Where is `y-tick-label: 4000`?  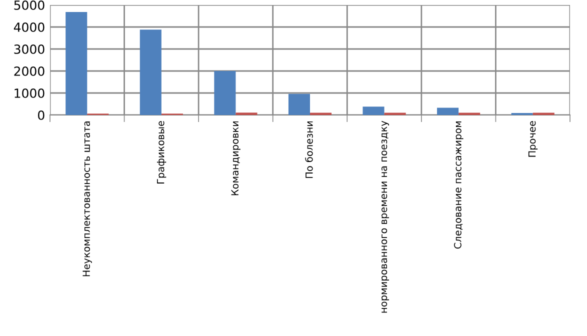
y-tick-label: 4000 is located at coordinates (29, 27).